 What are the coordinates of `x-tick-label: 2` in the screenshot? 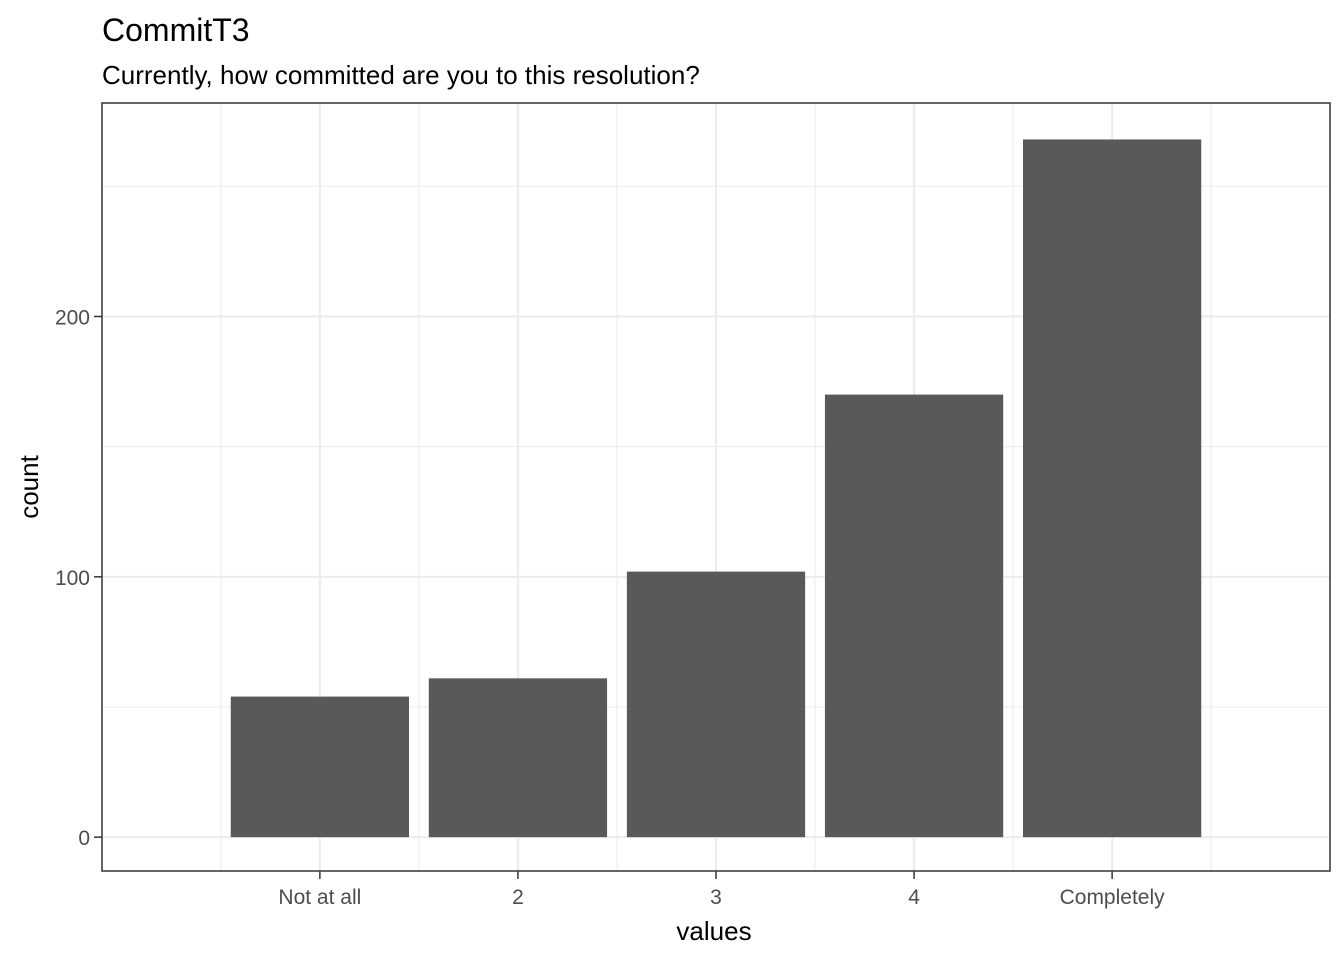 It's located at (518, 897).